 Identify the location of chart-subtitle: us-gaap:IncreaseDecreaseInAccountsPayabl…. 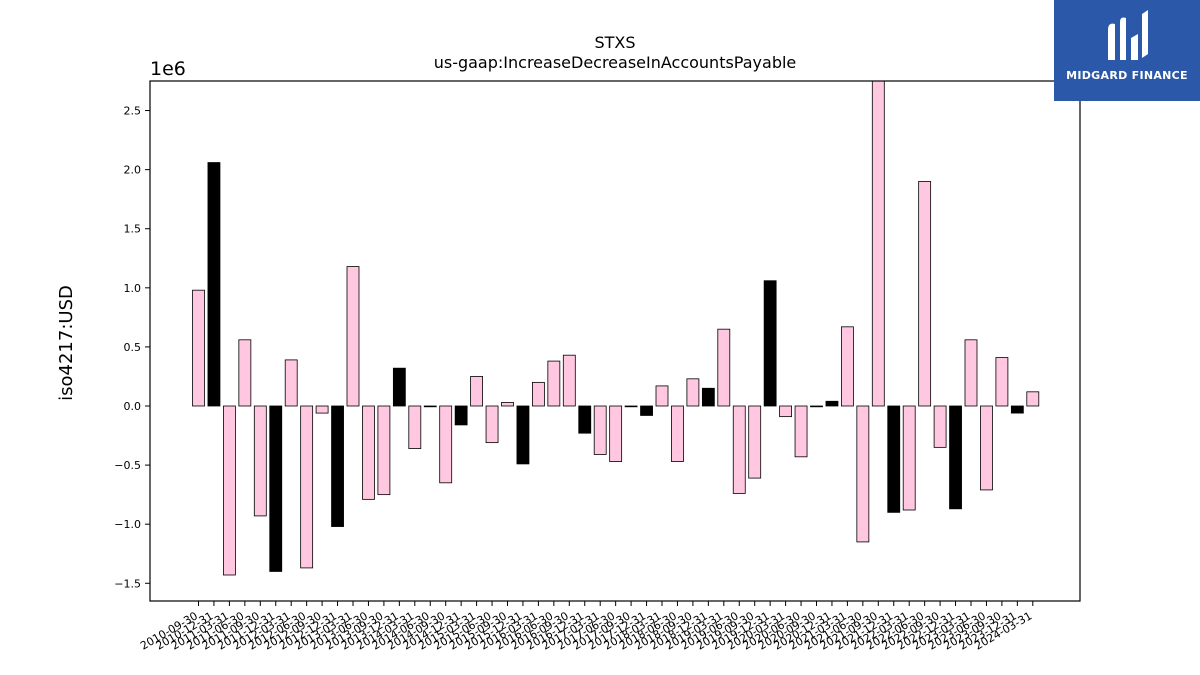
(615, 62).